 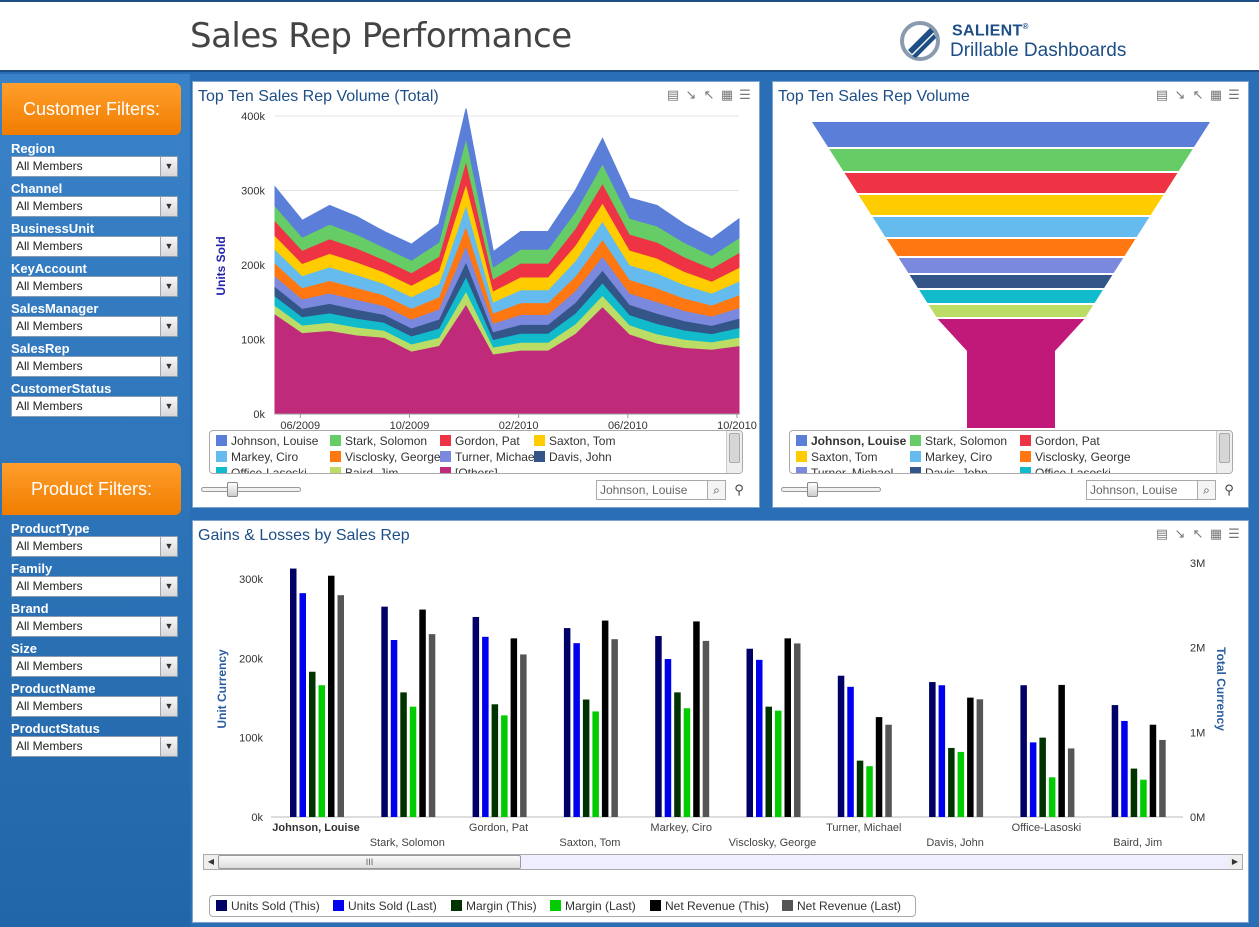 What do you see at coordinates (369, 862) in the screenshot?
I see `scroll-thumb: III` at bounding box center [369, 862].